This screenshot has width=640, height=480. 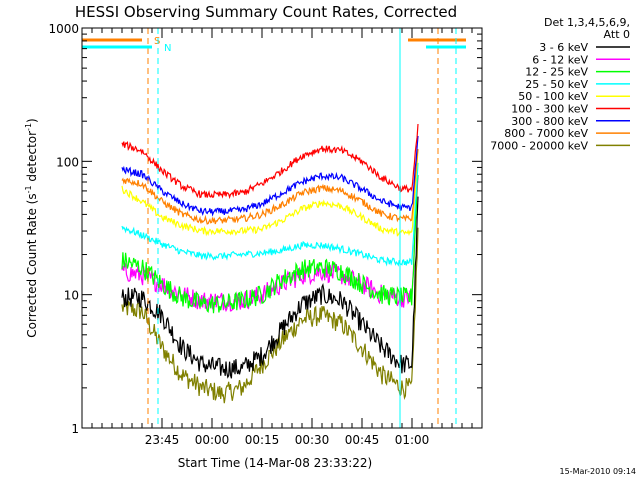 What do you see at coordinates (556, 84) in the screenshot?
I see `legend-label-3: 25 - 50 keV` at bounding box center [556, 84].